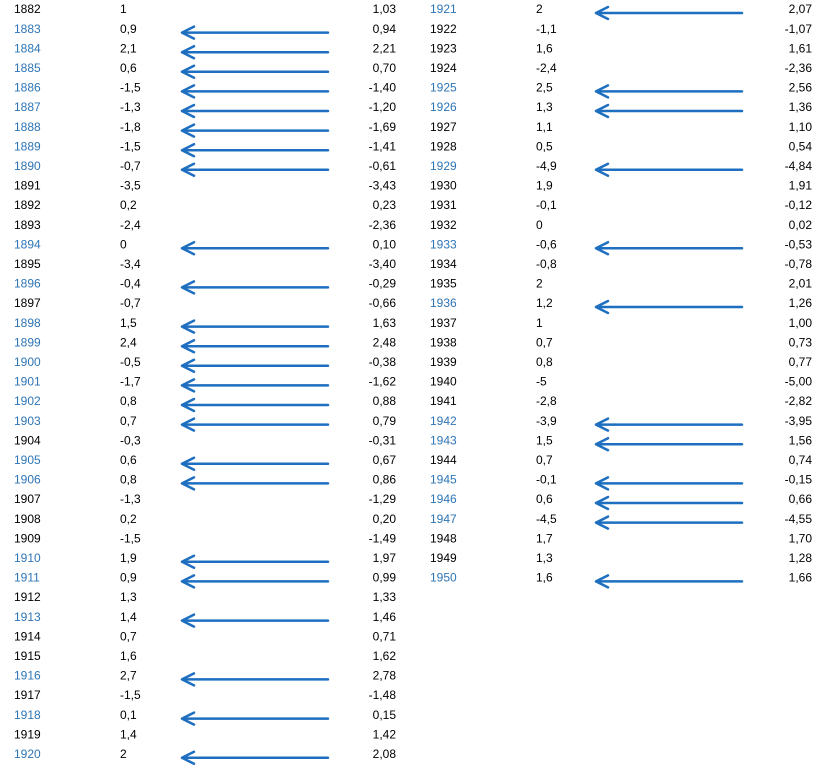  I want to click on value-cell: 0,73, so click(801, 342).